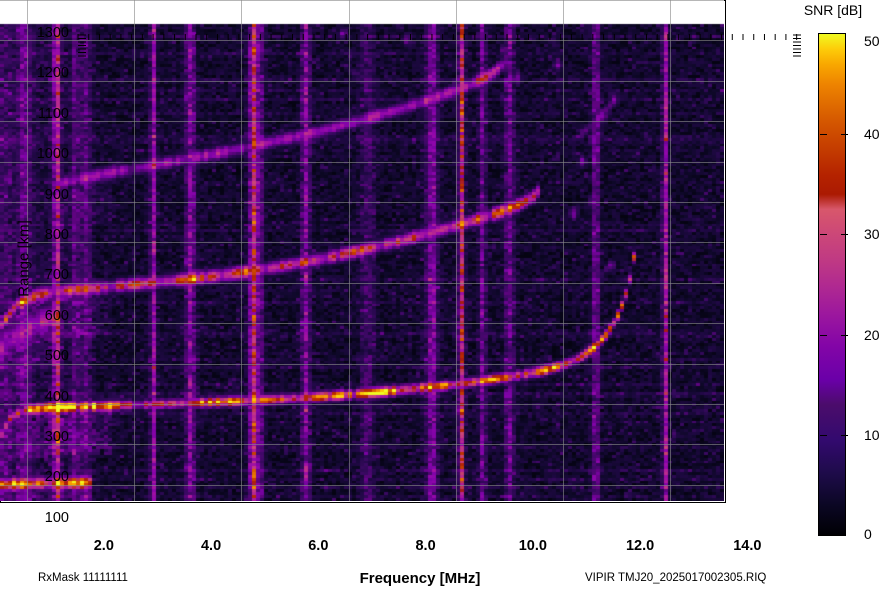 This screenshot has height=595, width=884. I want to click on x-axis-tick-labels: 2.0 4.0 6.0 8.0 10.0 12.0 14.0, so click(440, 549).